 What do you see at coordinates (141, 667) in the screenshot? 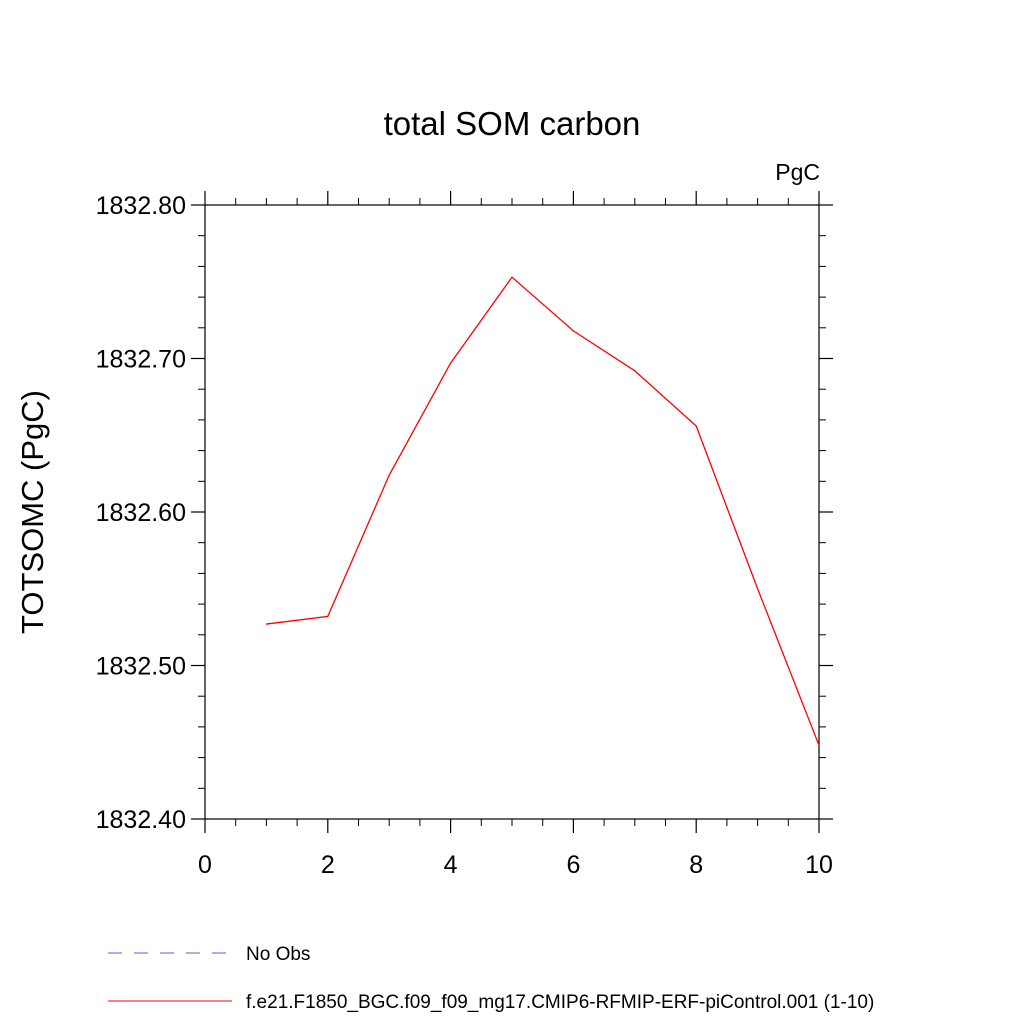
I see `y-tick-label: 1832.50` at bounding box center [141, 667].